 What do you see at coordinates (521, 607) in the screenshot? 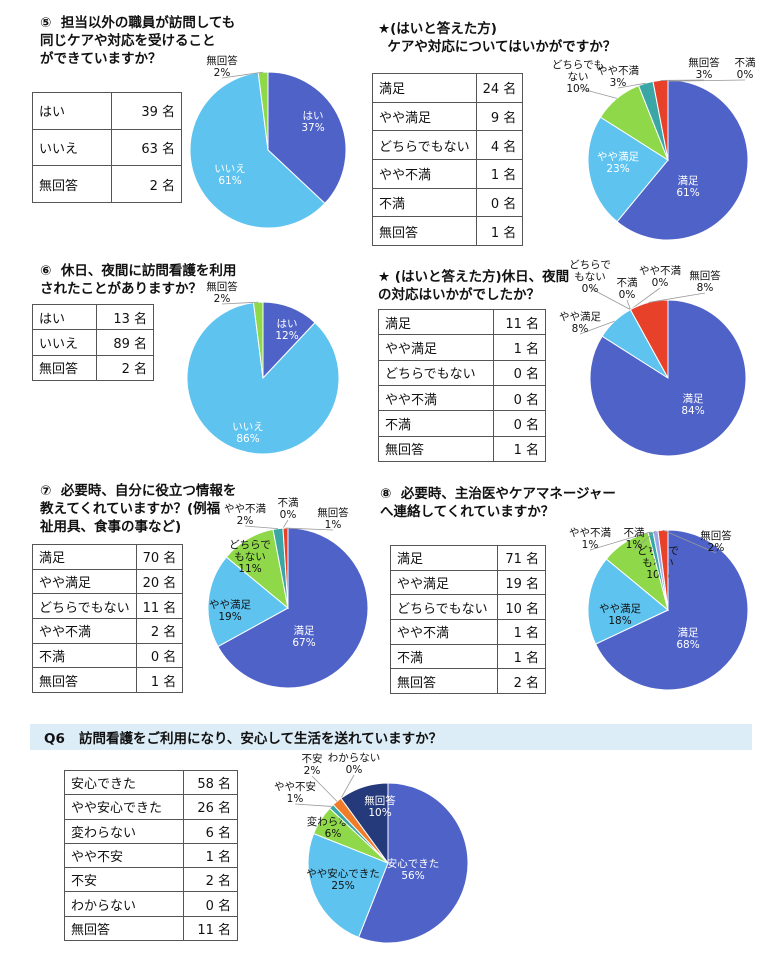
I see `row-value: 10 名` at bounding box center [521, 607].